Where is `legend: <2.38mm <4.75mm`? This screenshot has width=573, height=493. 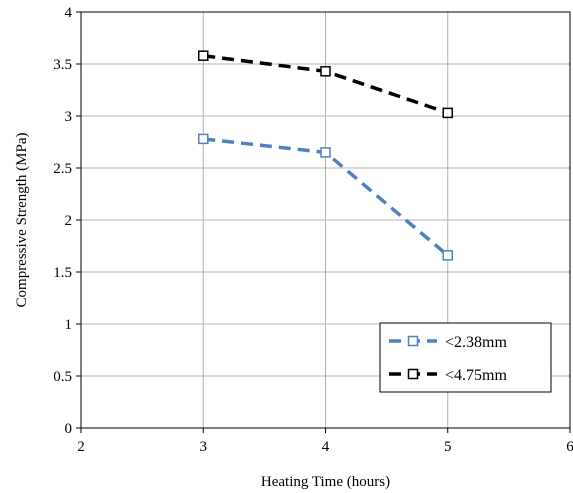
legend: <2.38mm <4.75mm is located at coordinates (465, 357).